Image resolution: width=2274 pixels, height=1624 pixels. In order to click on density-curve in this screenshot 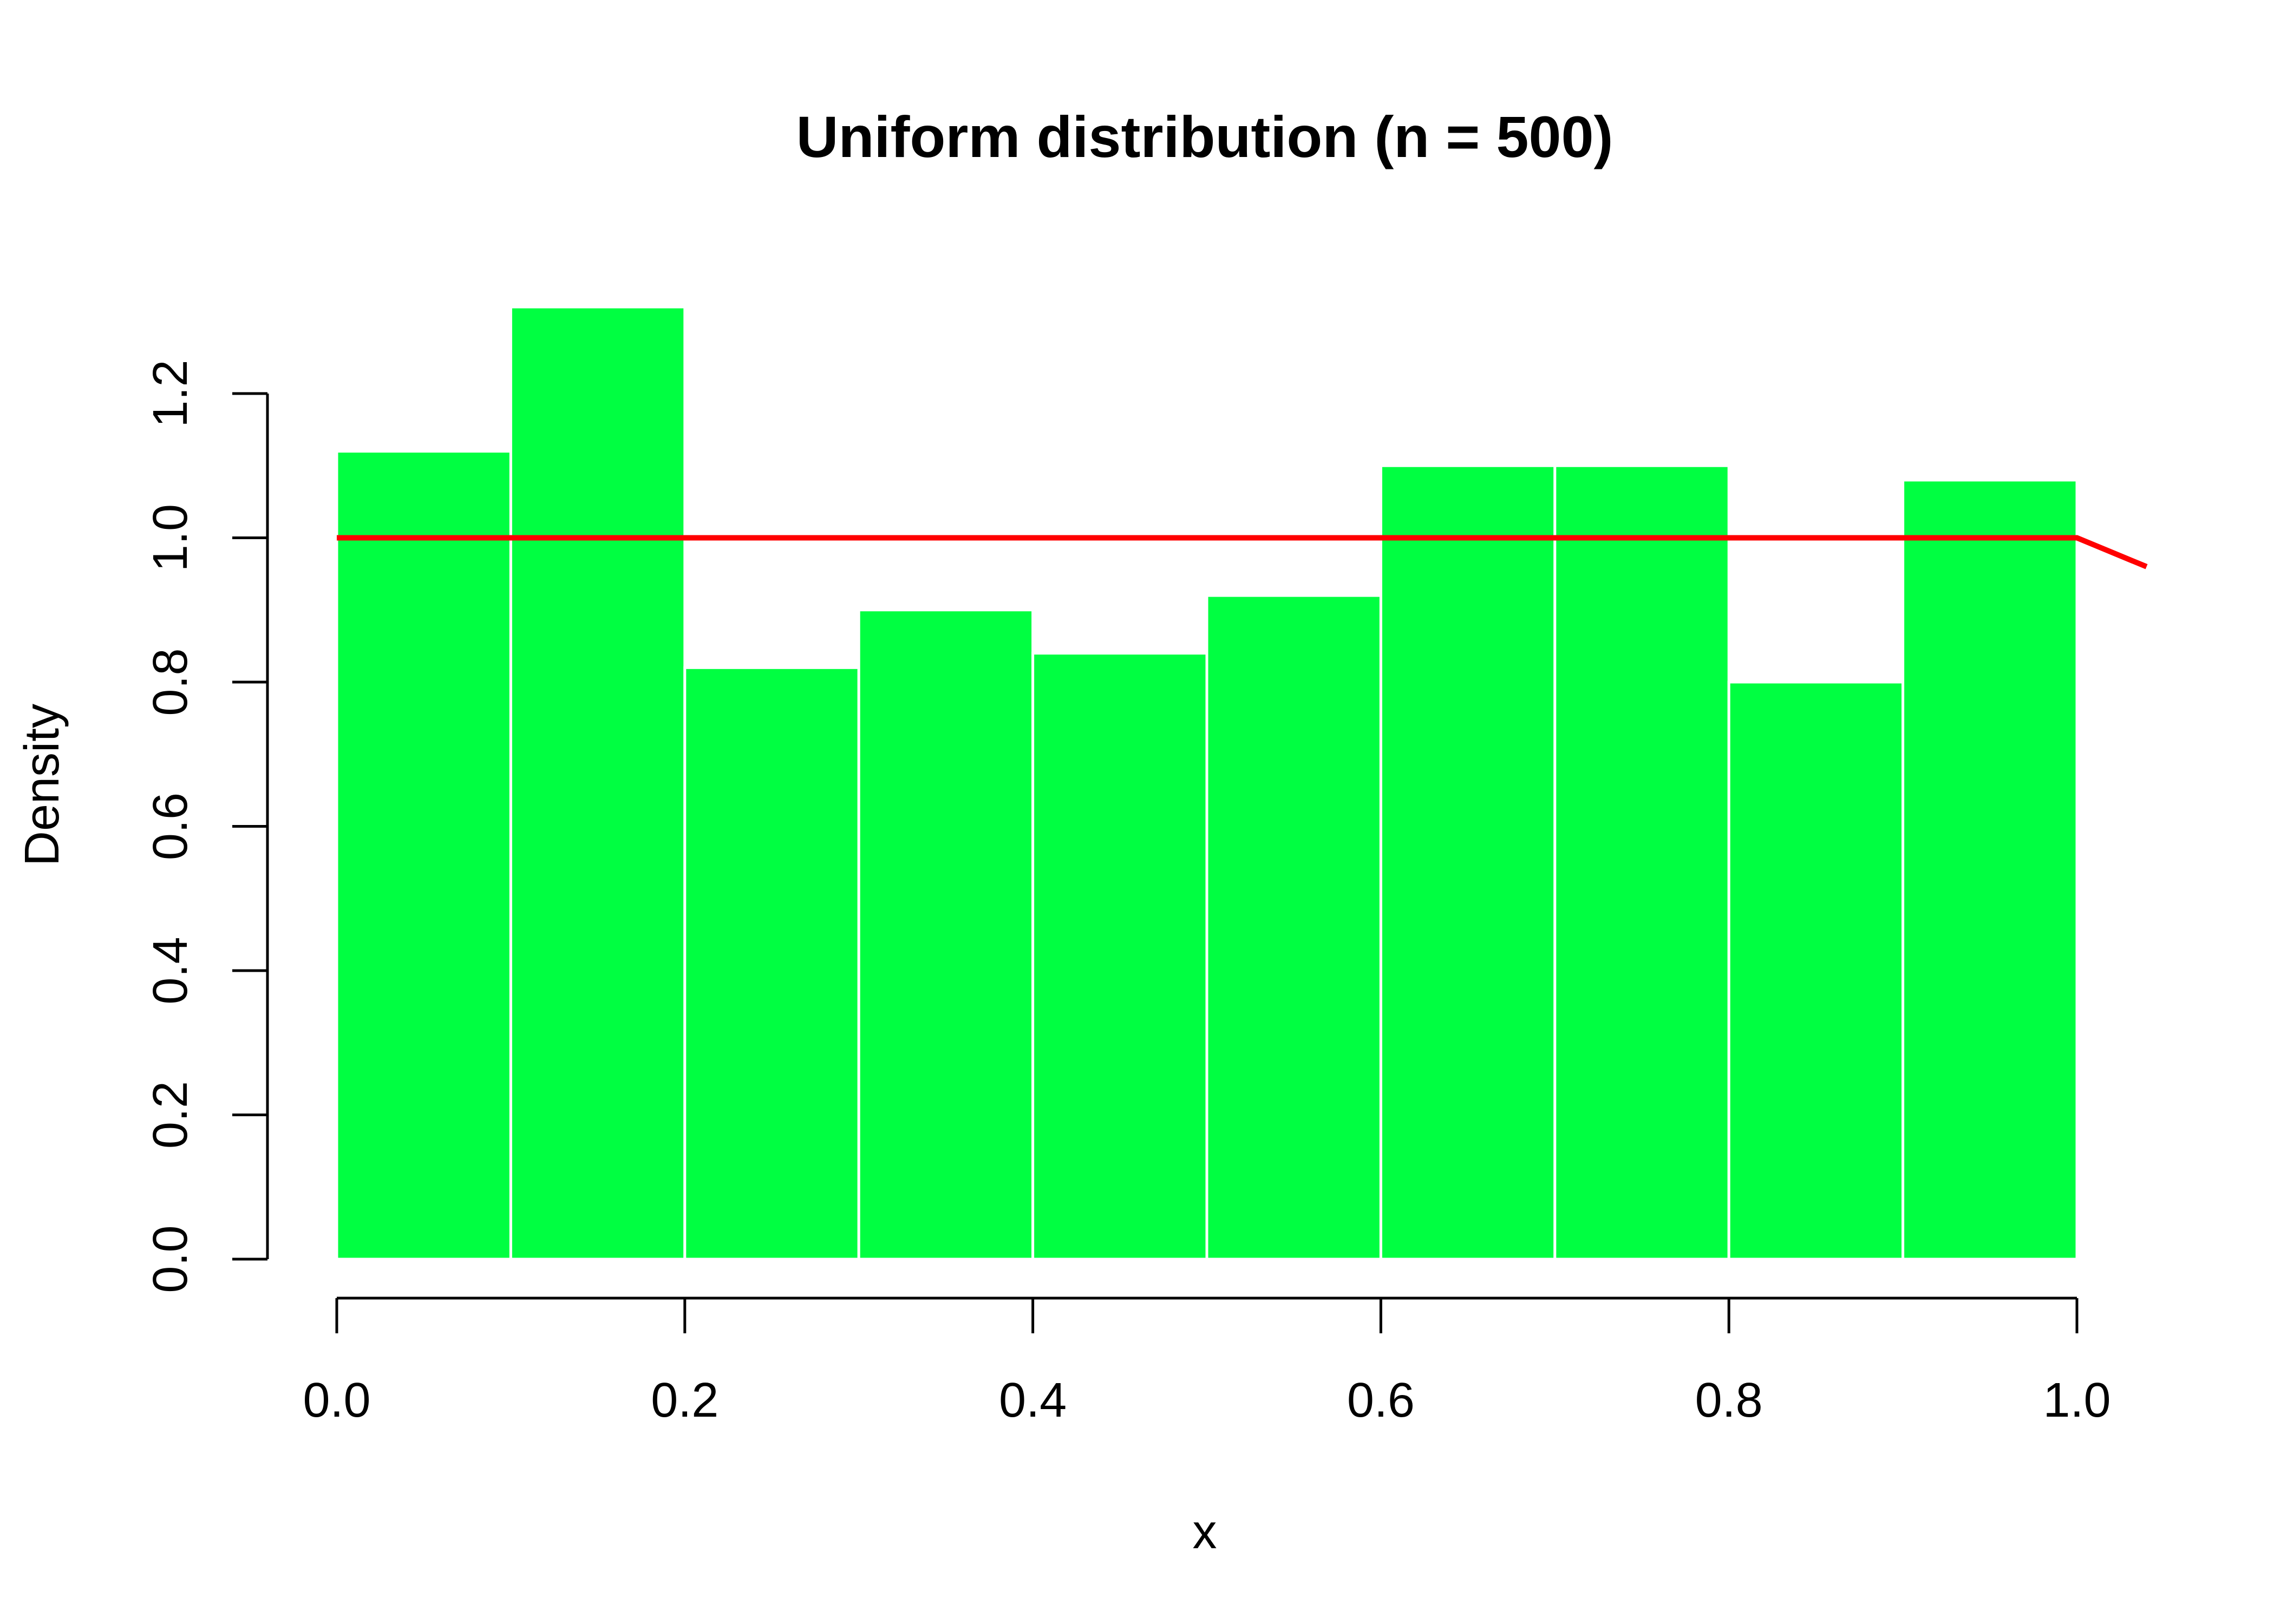, I will do `click(1243, 552)`.